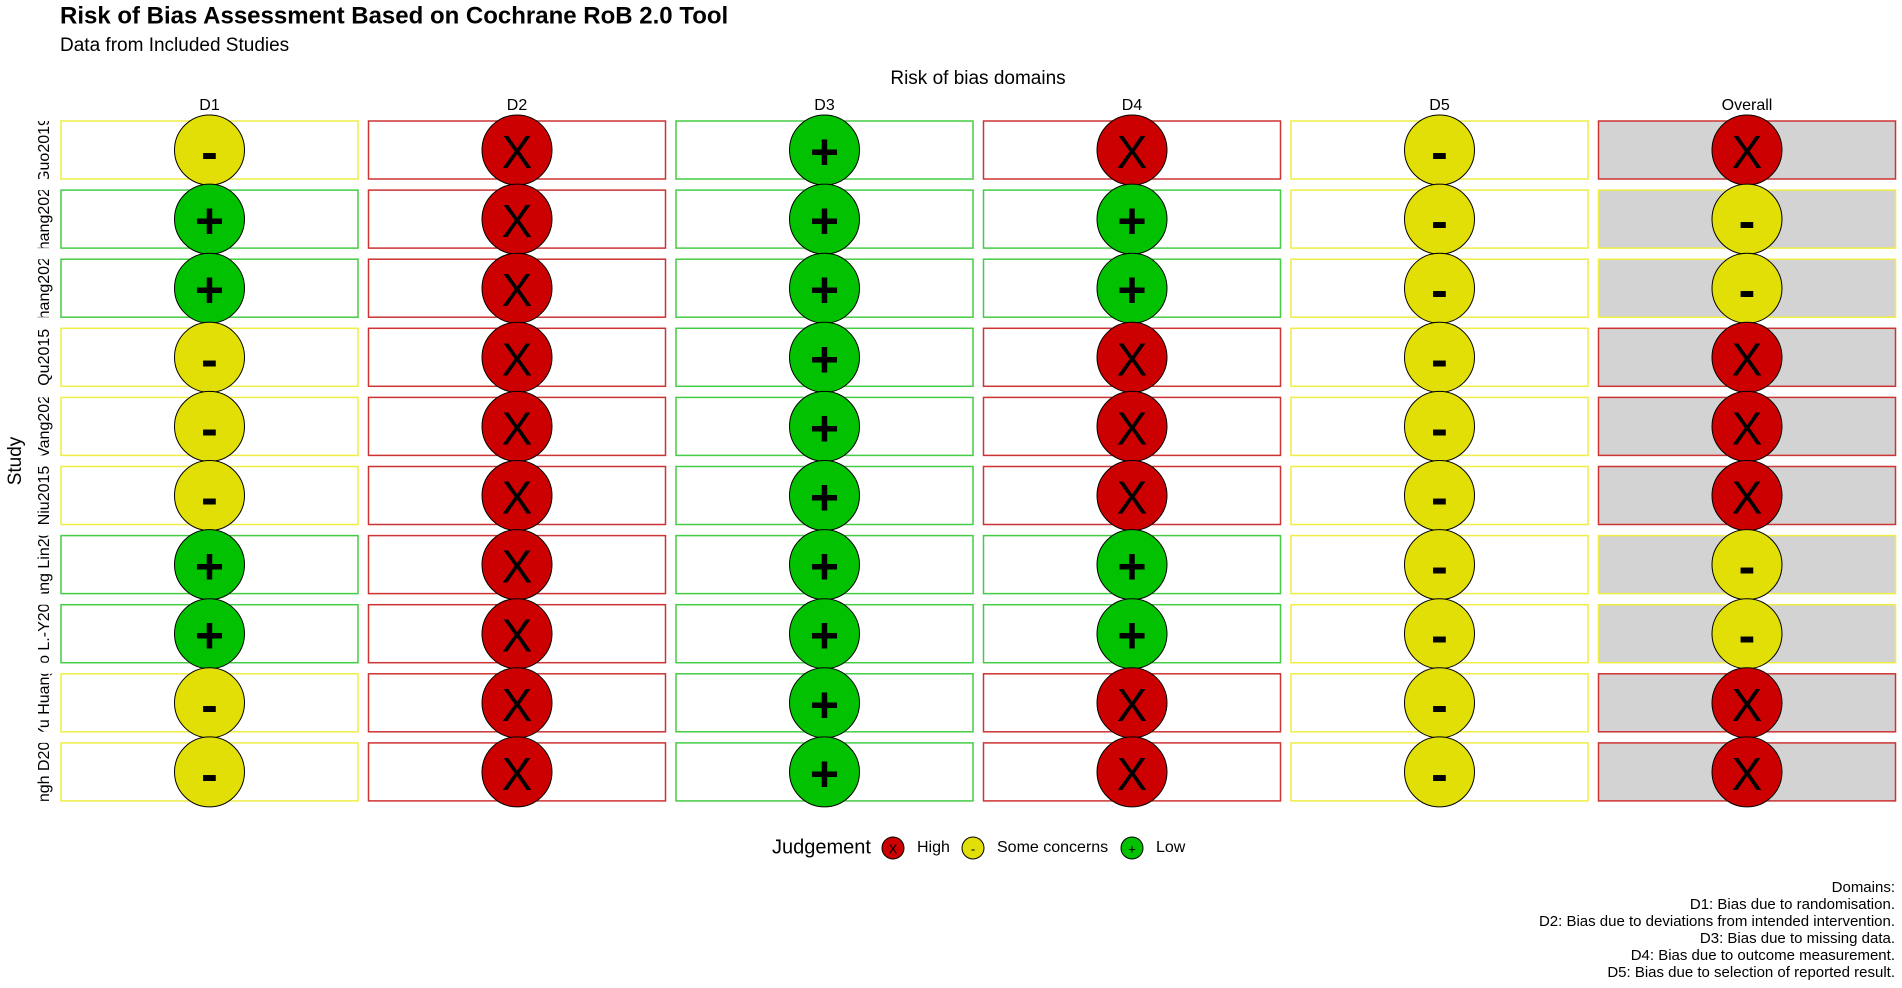  What do you see at coordinates (1863, 887) in the screenshot?
I see `footnote-line: Domains:` at bounding box center [1863, 887].